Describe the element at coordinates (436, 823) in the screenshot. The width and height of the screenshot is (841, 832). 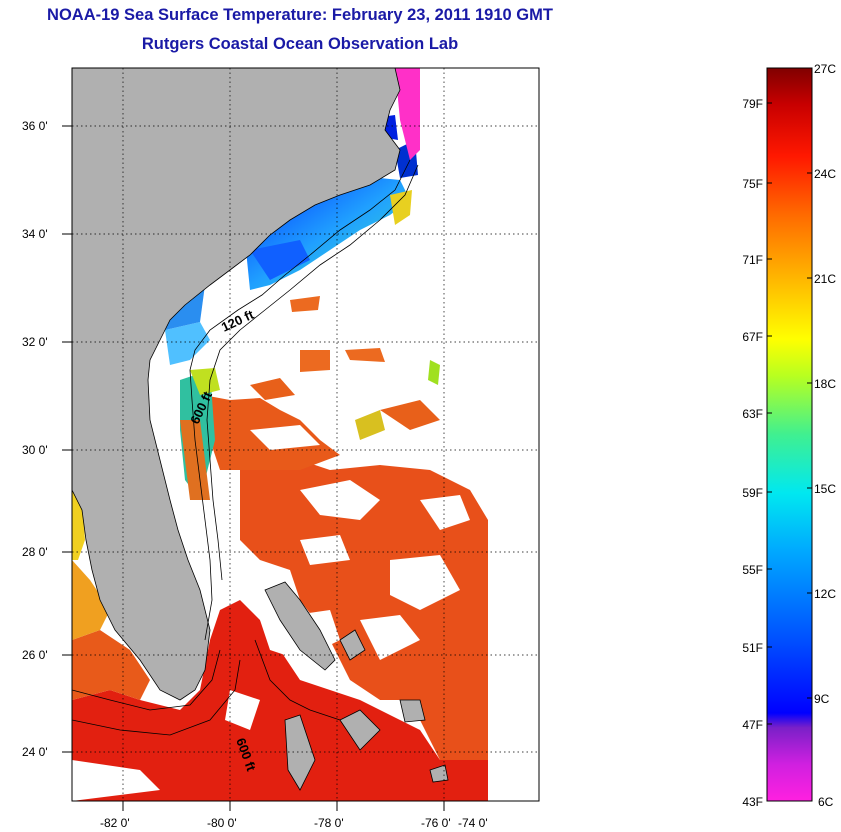
I see `lon-label-76: -76 0'` at that location.